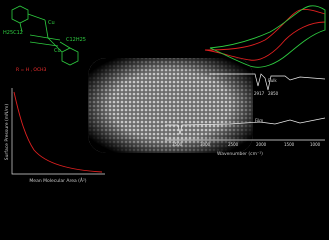  What do you see at coordinates (240, 154) in the screenshot?
I see `ir-axis-label: Wavenumber (cm⁻¹)` at bounding box center [240, 154].